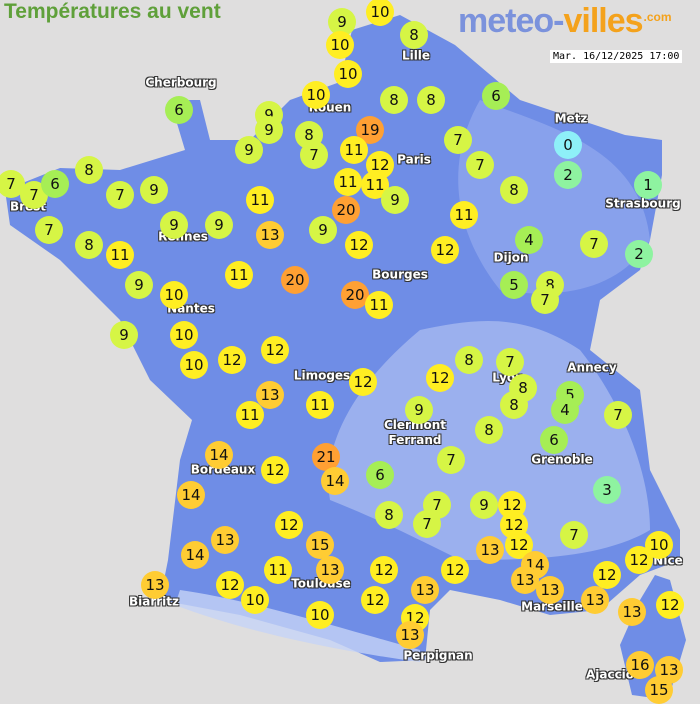 This screenshot has height=704, width=700. I want to click on temperature-marker: 5, so click(514, 285).